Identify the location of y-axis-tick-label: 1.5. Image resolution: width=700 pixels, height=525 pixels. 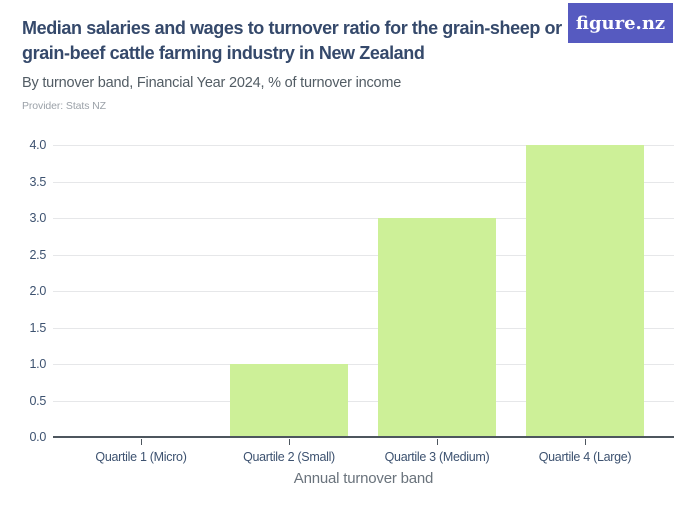
(38, 328).